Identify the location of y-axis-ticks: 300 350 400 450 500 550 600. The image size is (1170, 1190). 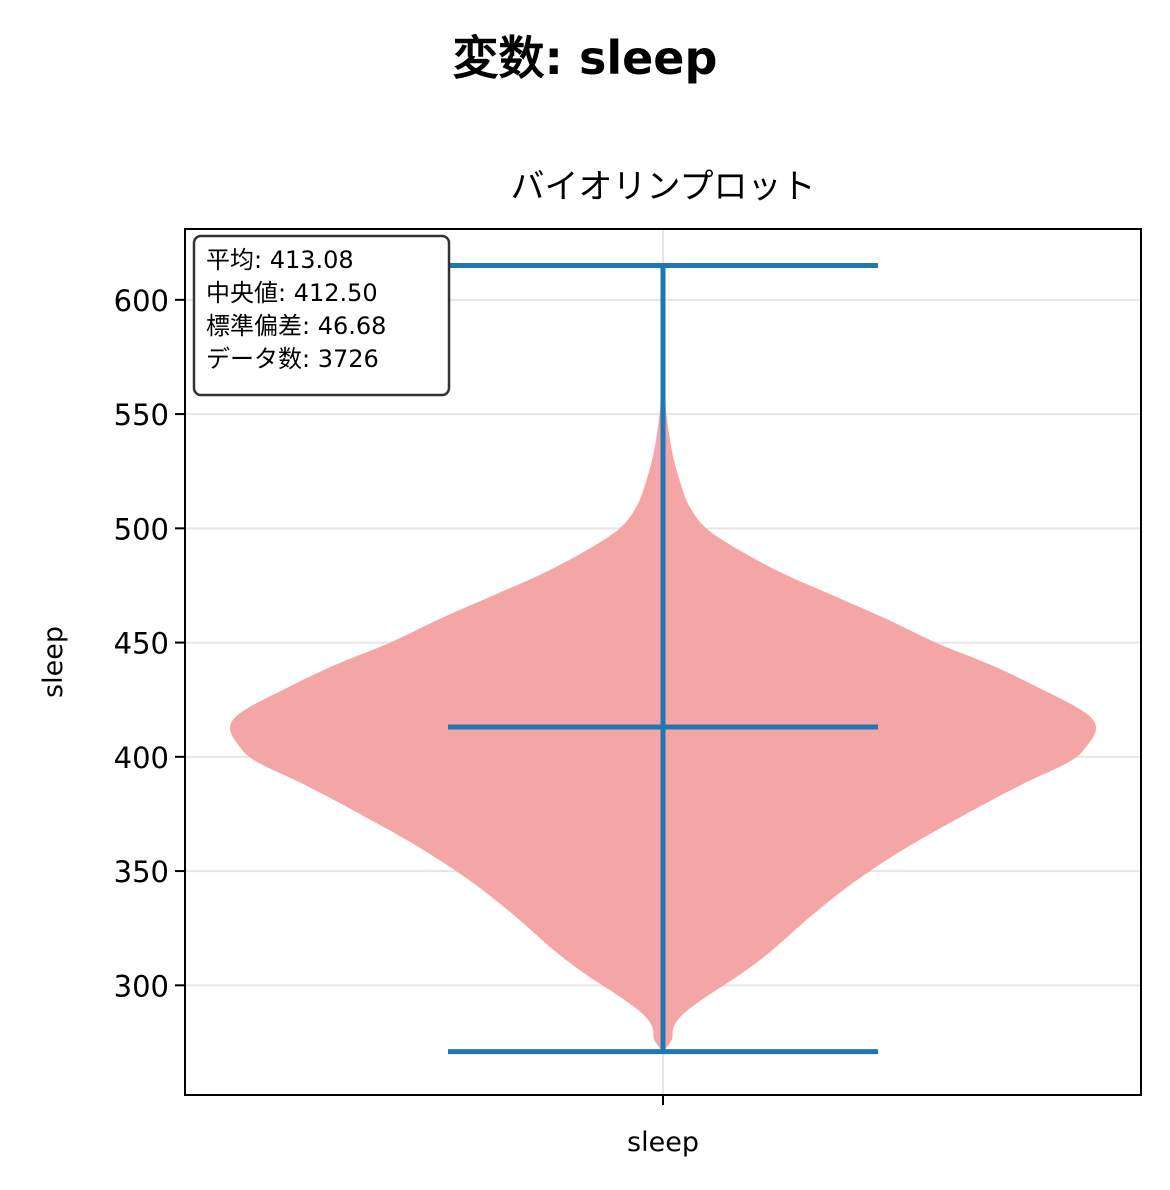
(149, 643).